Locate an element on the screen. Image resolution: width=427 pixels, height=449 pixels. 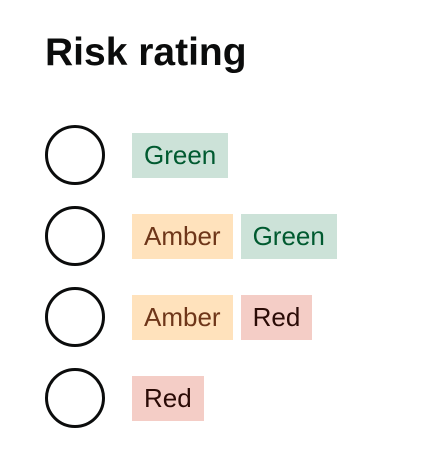
risk-option-red: Red is located at coordinates (225, 398).